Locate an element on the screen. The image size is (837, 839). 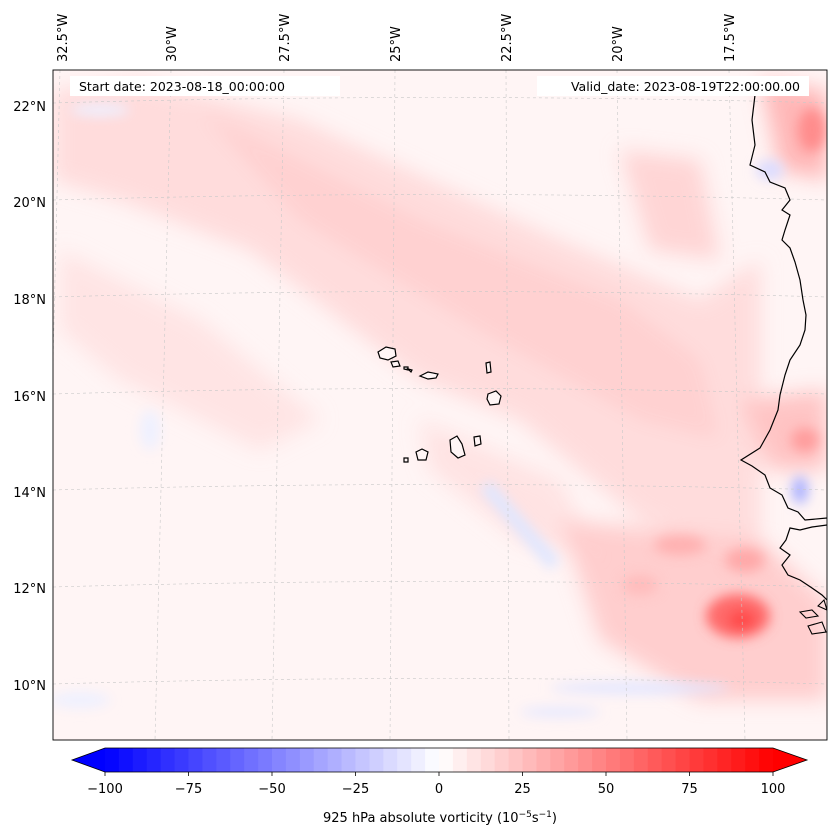
lat-label-12n: 12°N is located at coordinates (29, 589).